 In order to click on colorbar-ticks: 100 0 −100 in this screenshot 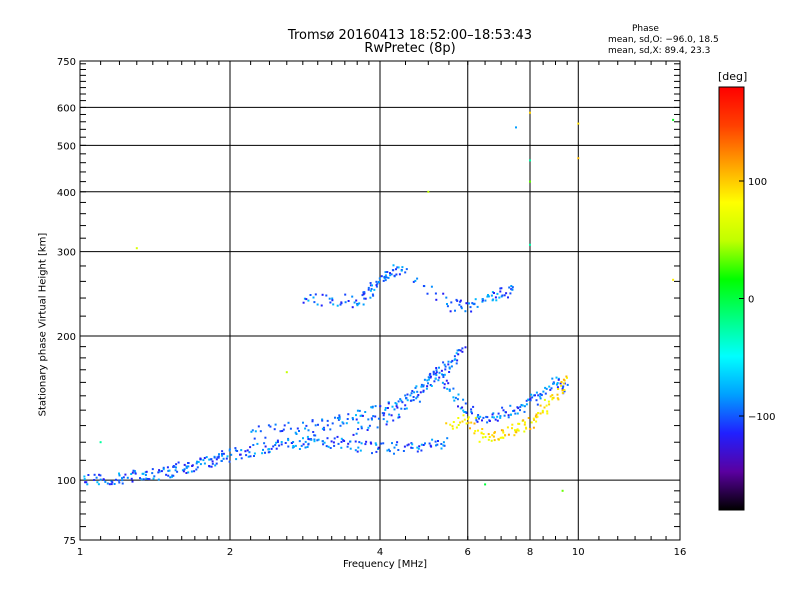, I will do `click(757, 300)`.